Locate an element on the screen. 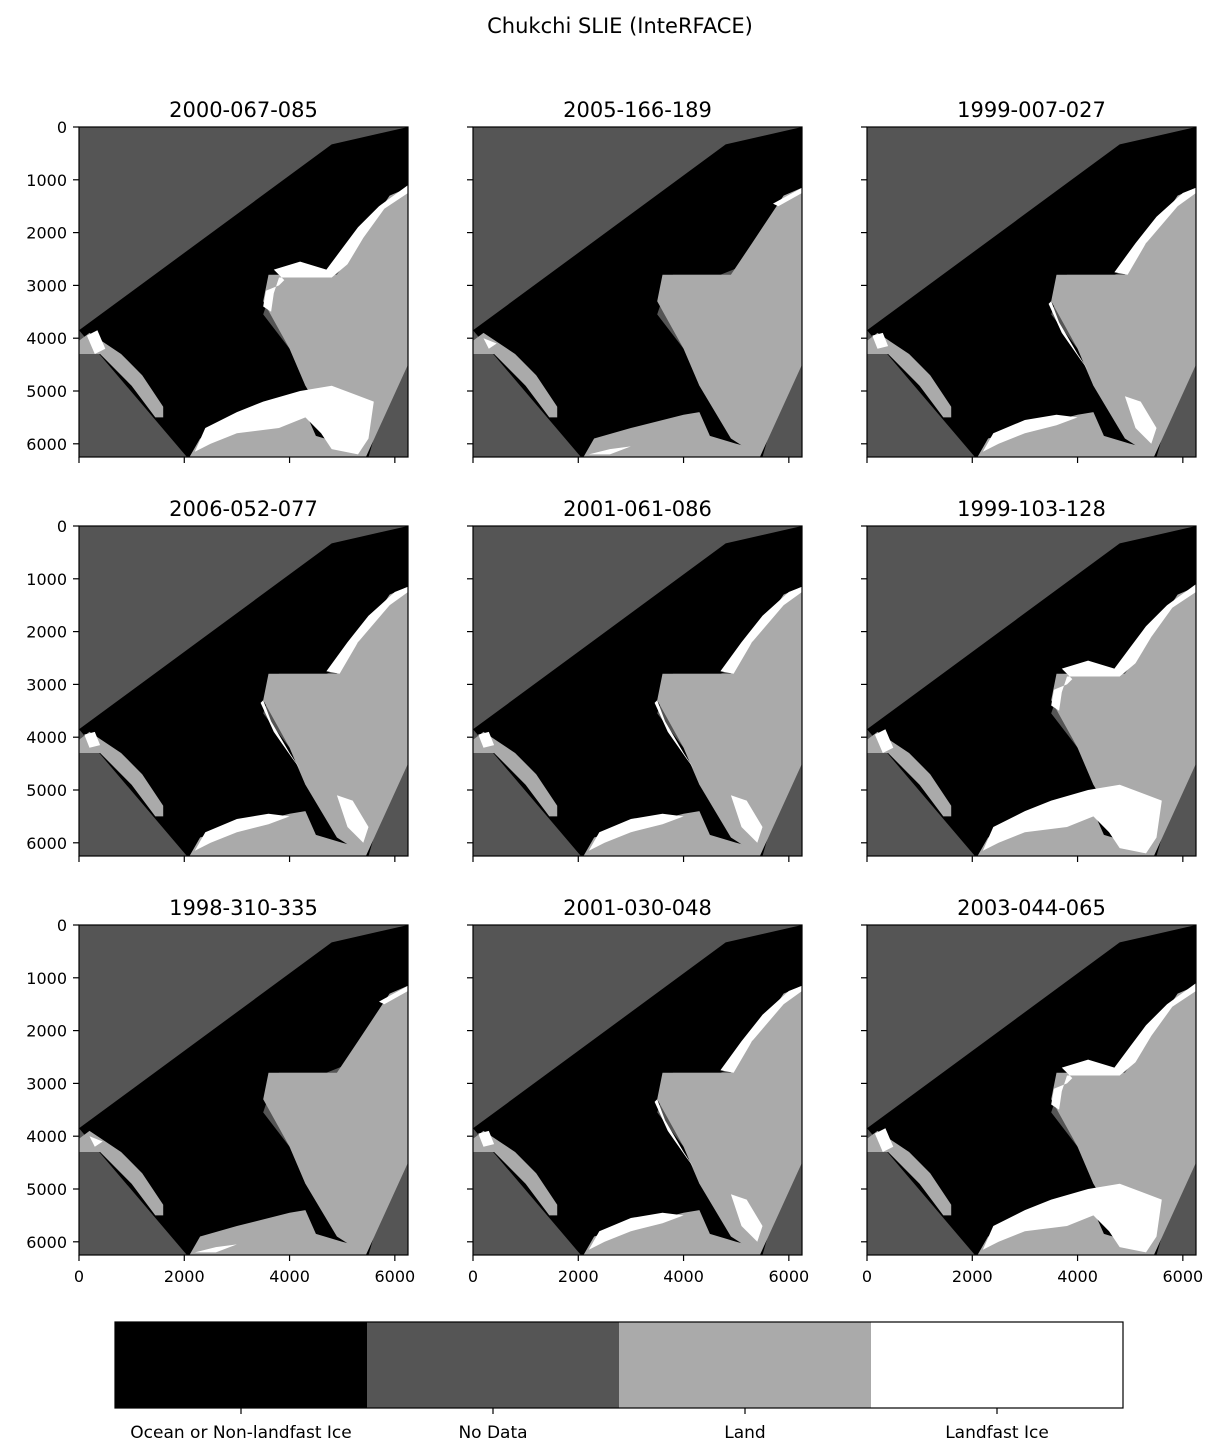 This screenshot has height=1455, width=1223. figure-title: Chukchi SLIE (InteRFACE) is located at coordinates (620, 26).